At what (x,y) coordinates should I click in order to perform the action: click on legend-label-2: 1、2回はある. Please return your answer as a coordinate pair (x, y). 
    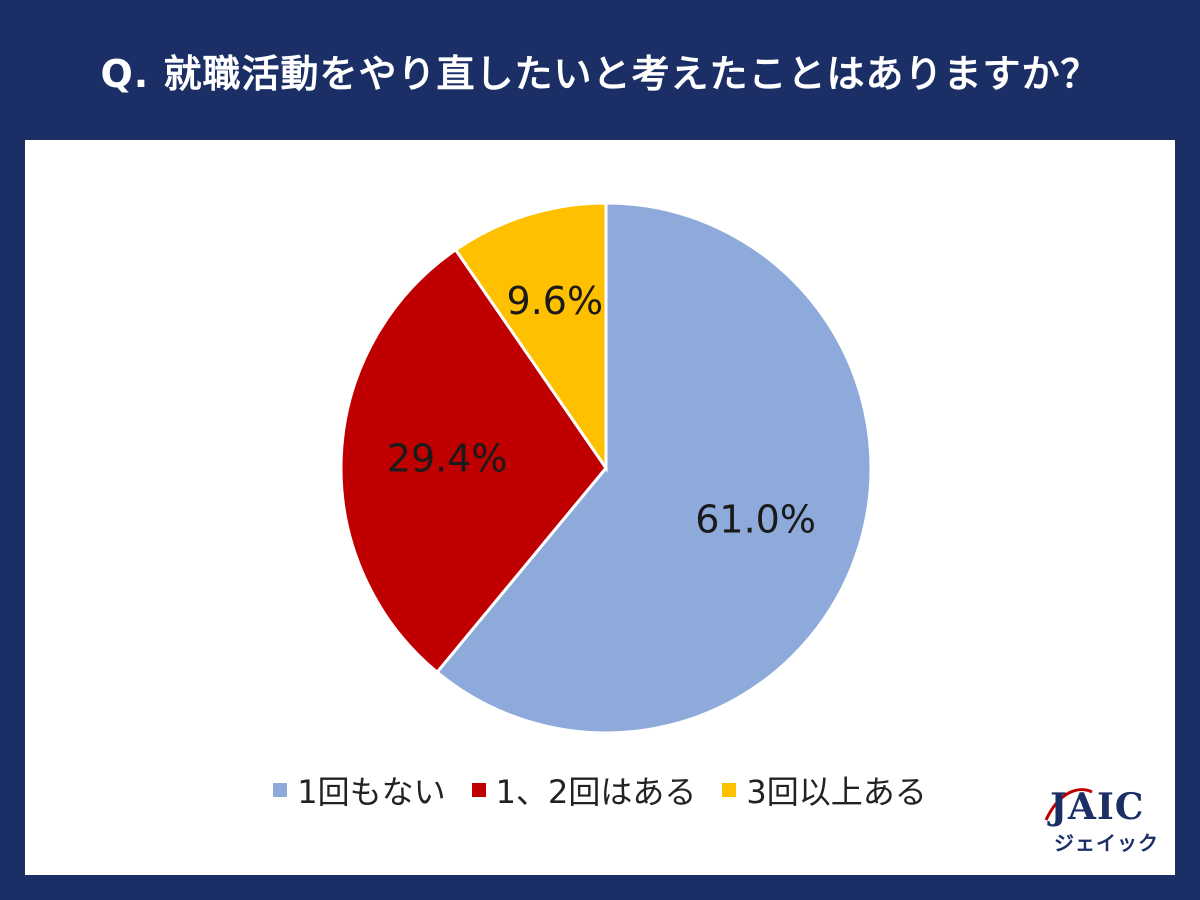
    Looking at the image, I should click on (596, 792).